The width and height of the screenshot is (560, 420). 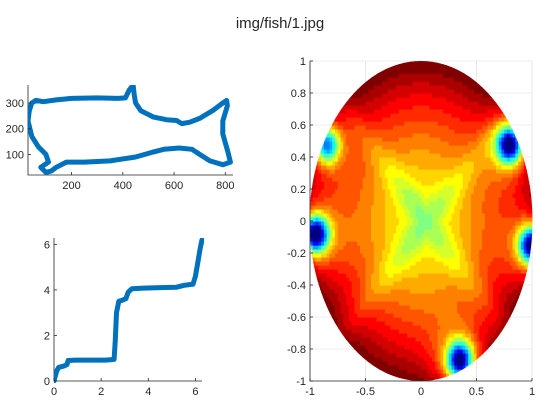 What do you see at coordinates (129, 310) in the screenshot?
I see `stepped-curve-series` at bounding box center [129, 310].